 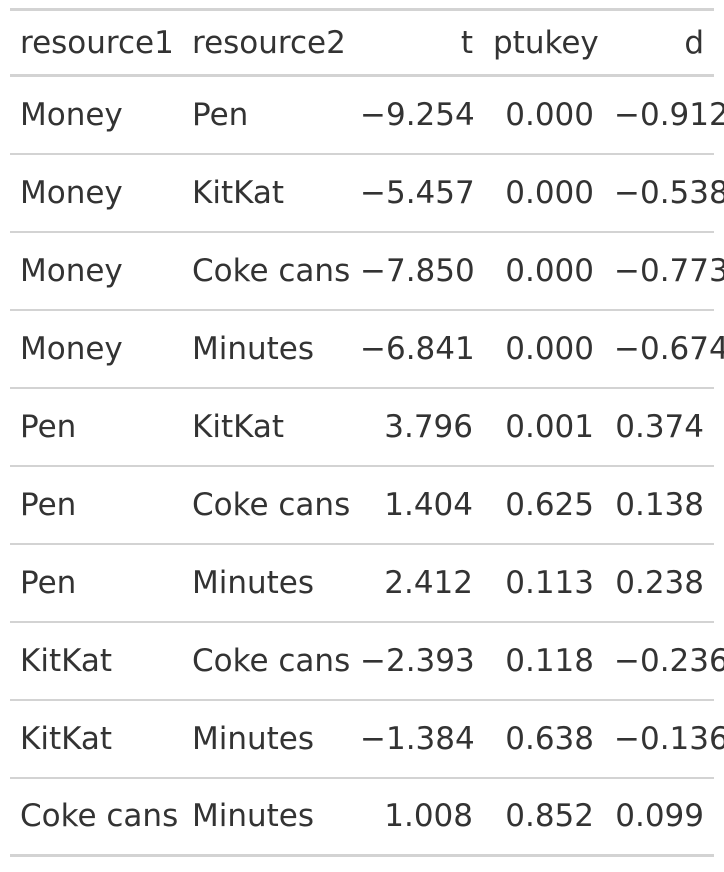 I want to click on cell-ptukey: 0.625, so click(x=549, y=504).